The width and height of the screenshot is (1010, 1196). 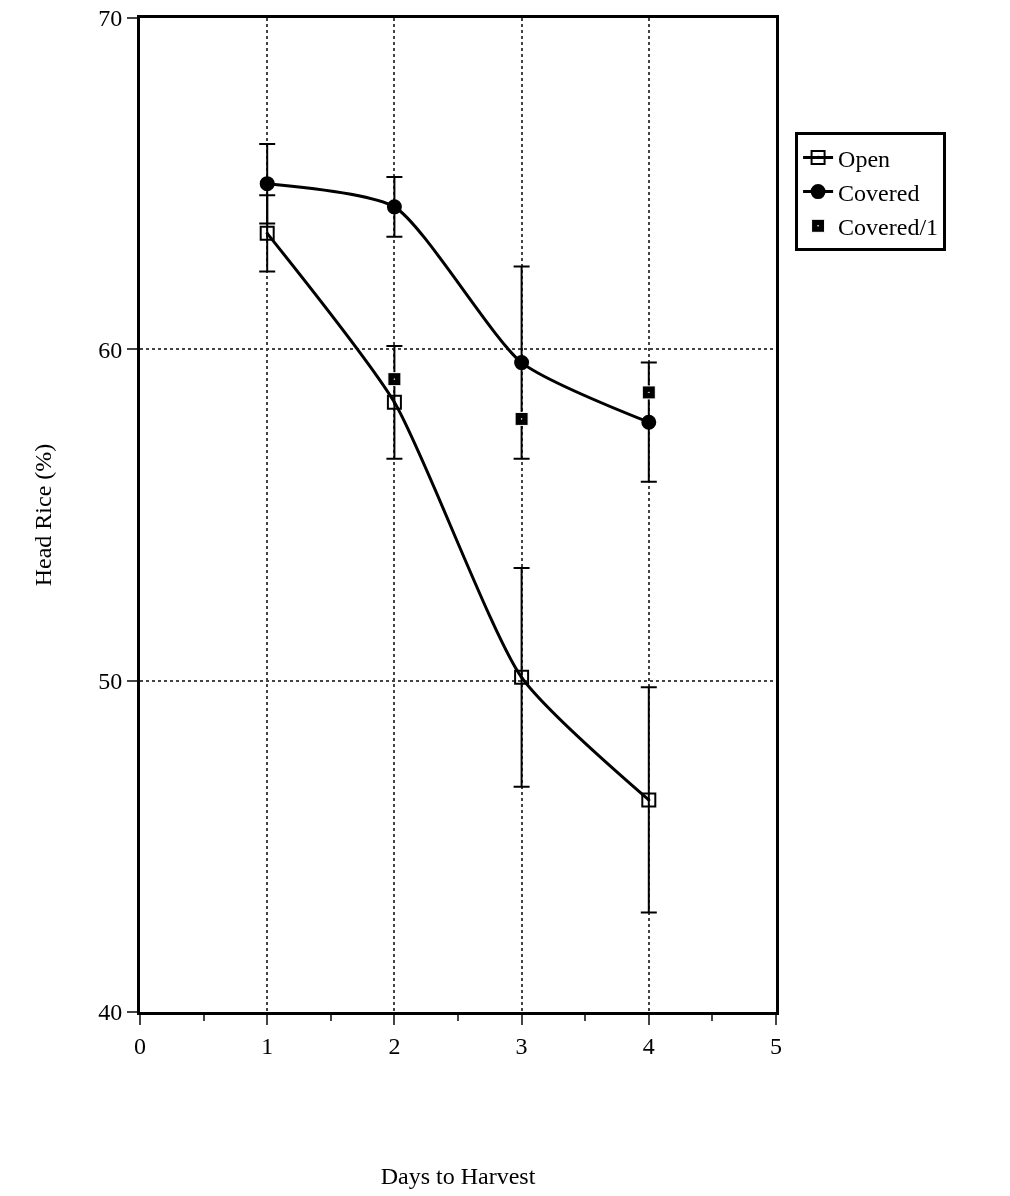 I want to click on y-tick-label: 40, so click(x=110, y=1012).